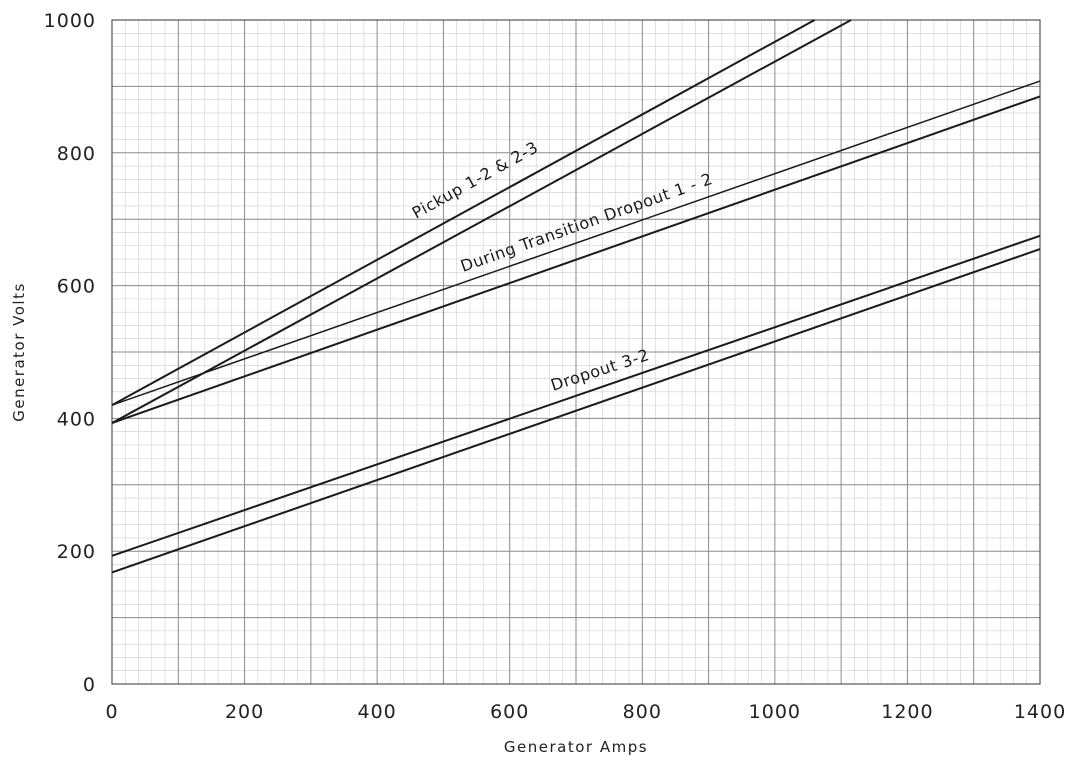 The image size is (1078, 757). I want to click on y-tick-label: 600, so click(76, 287).